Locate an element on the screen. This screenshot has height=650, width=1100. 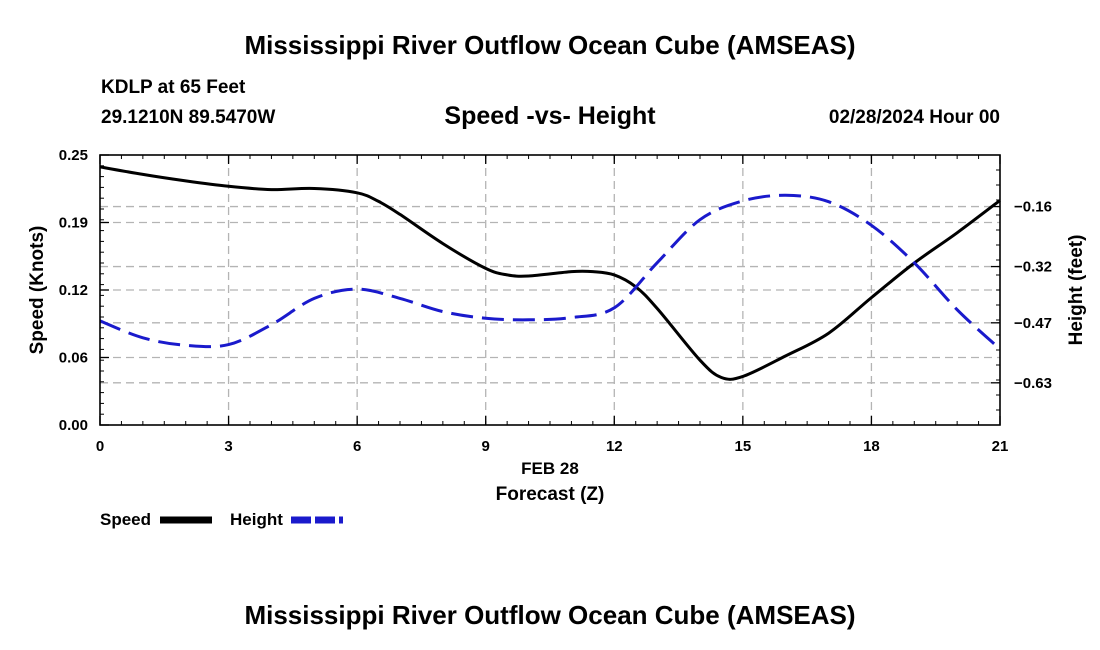
datetime-label: 02/28/2024 Hour 00 is located at coordinates (914, 117).